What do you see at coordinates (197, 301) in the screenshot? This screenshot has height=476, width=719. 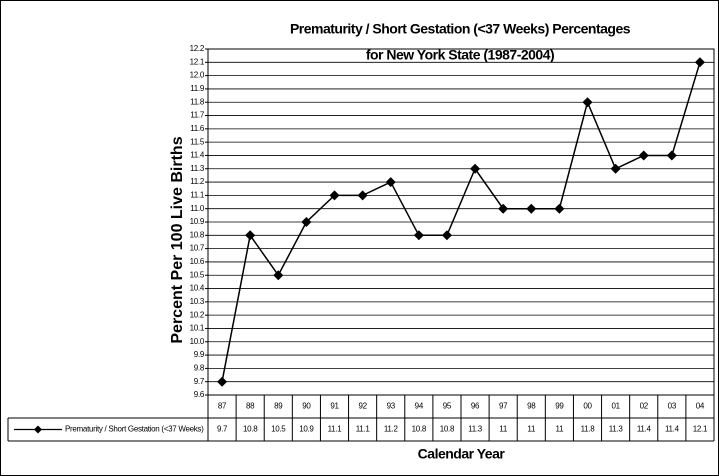 I see `y-tick-label: 10.3` at bounding box center [197, 301].